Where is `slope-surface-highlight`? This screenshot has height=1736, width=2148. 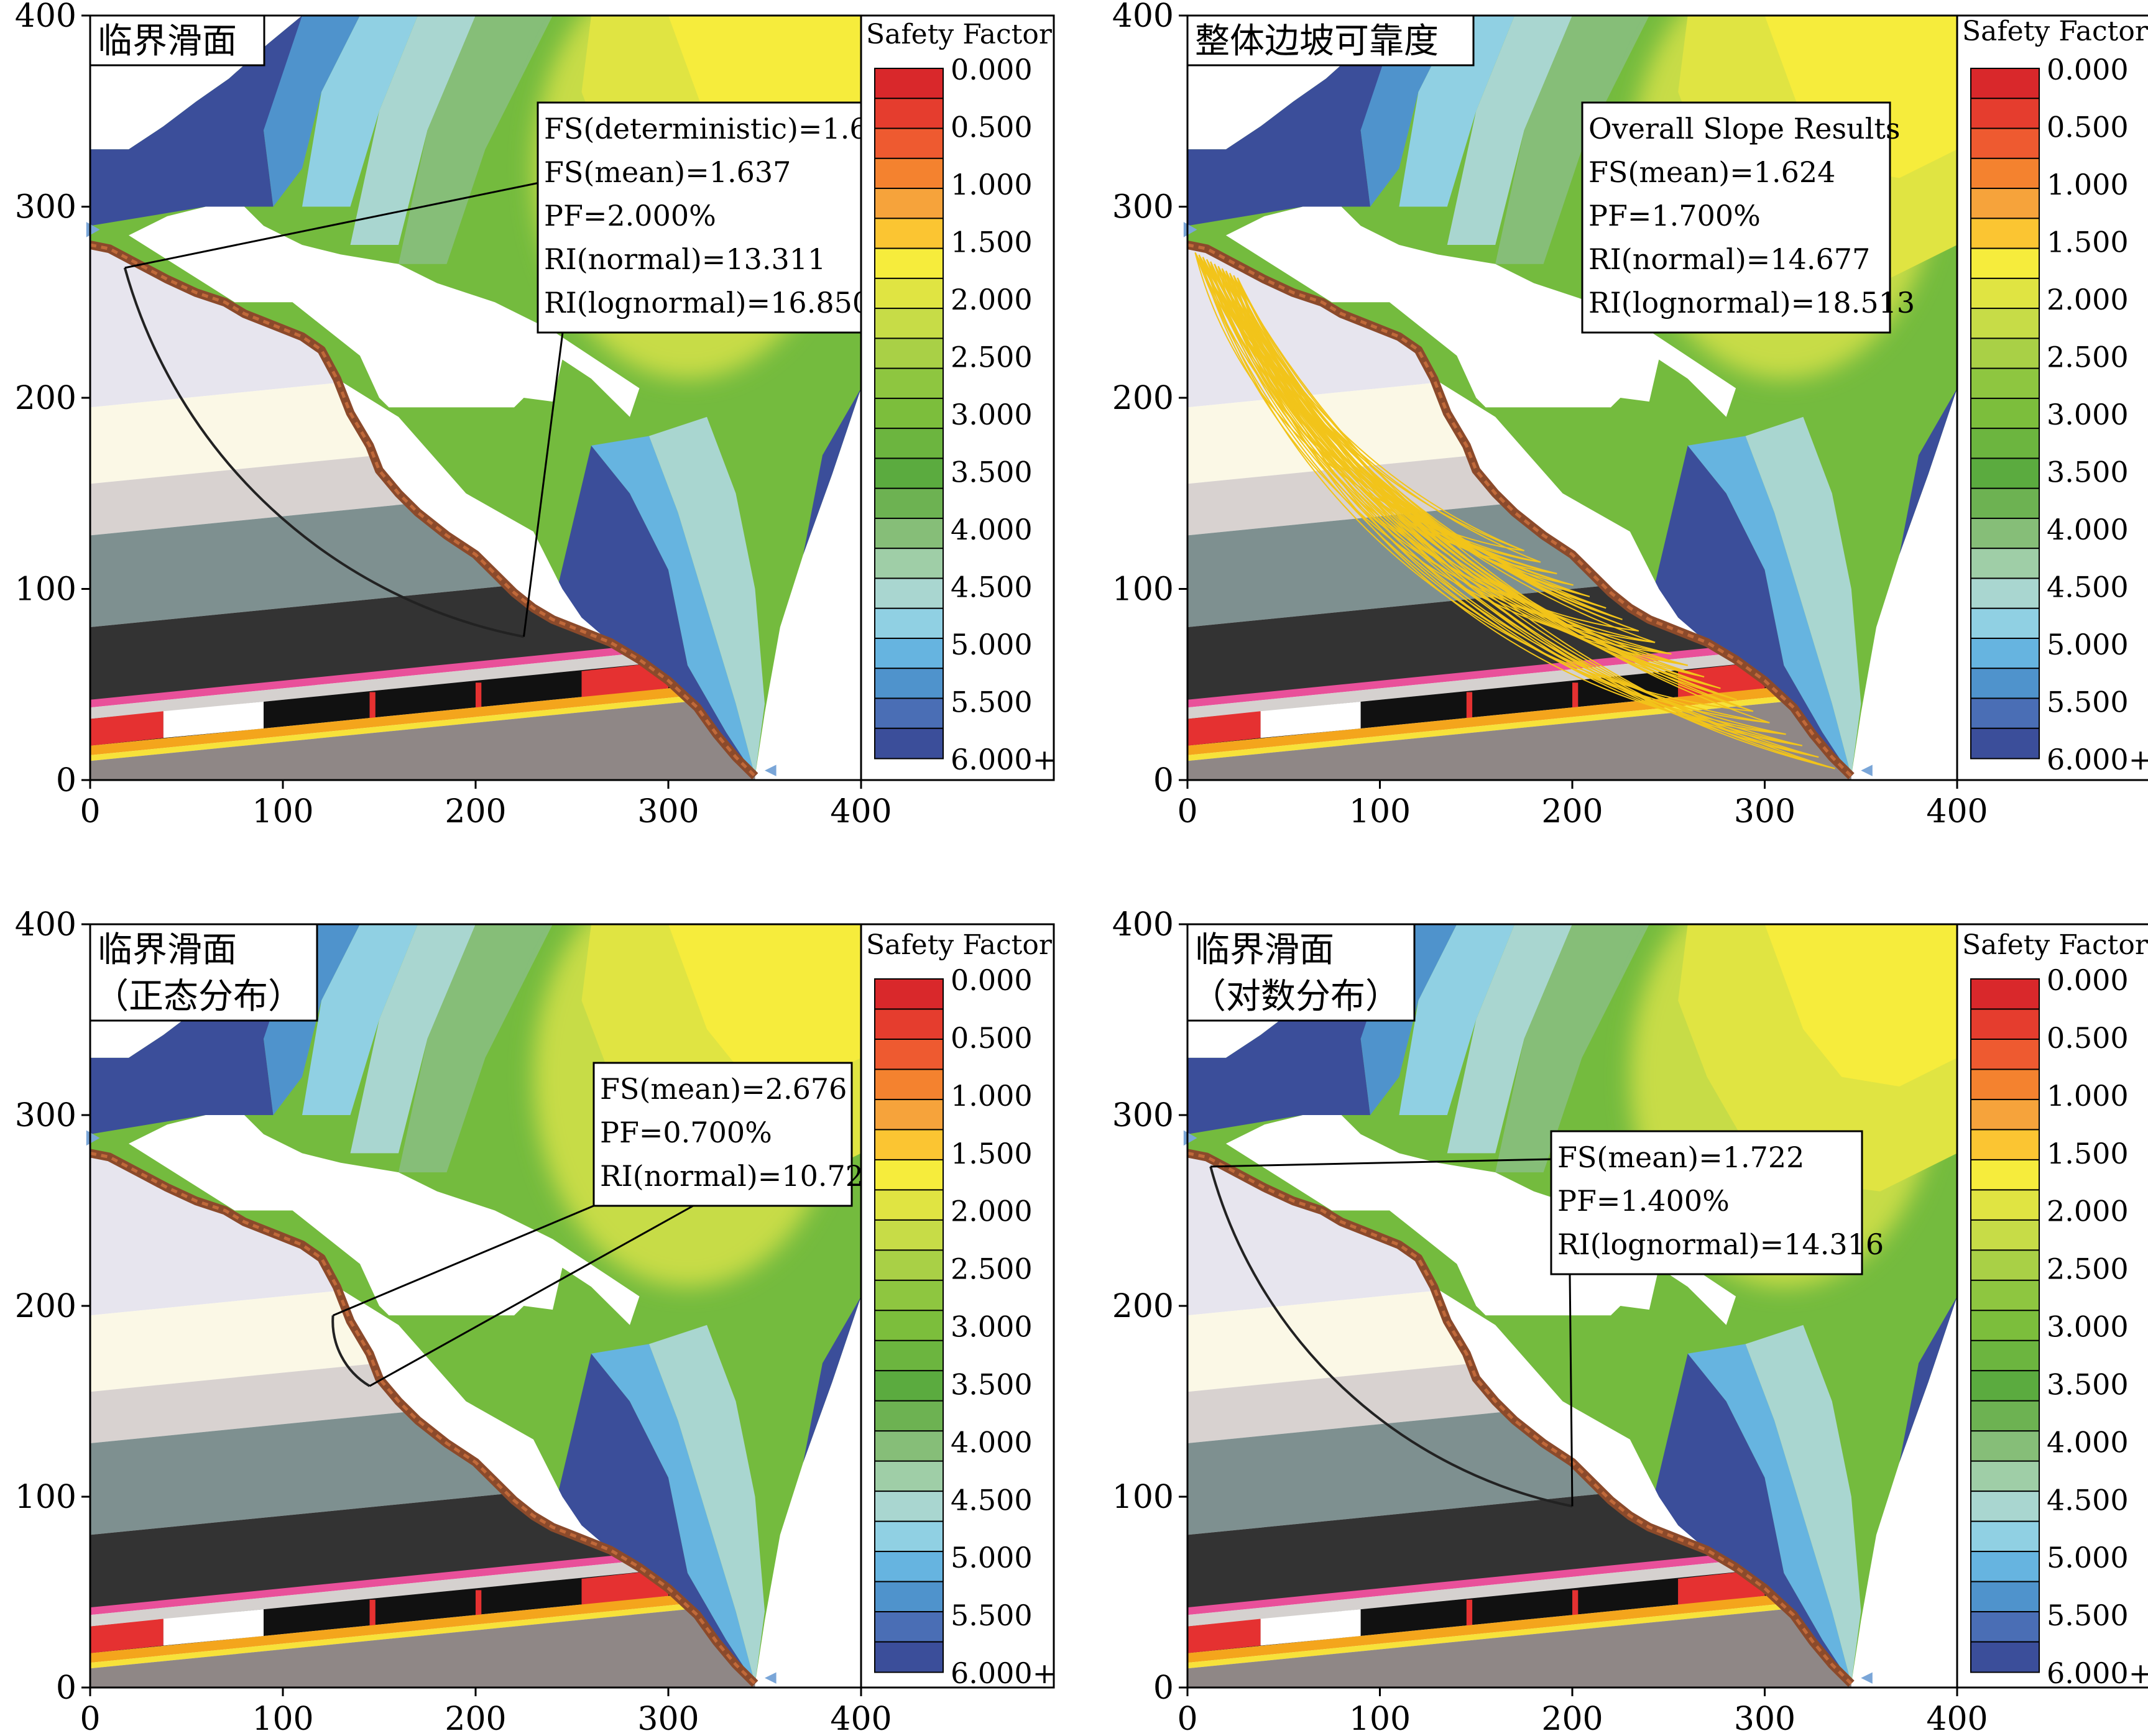 slope-surface-highlight is located at coordinates (423, 1418).